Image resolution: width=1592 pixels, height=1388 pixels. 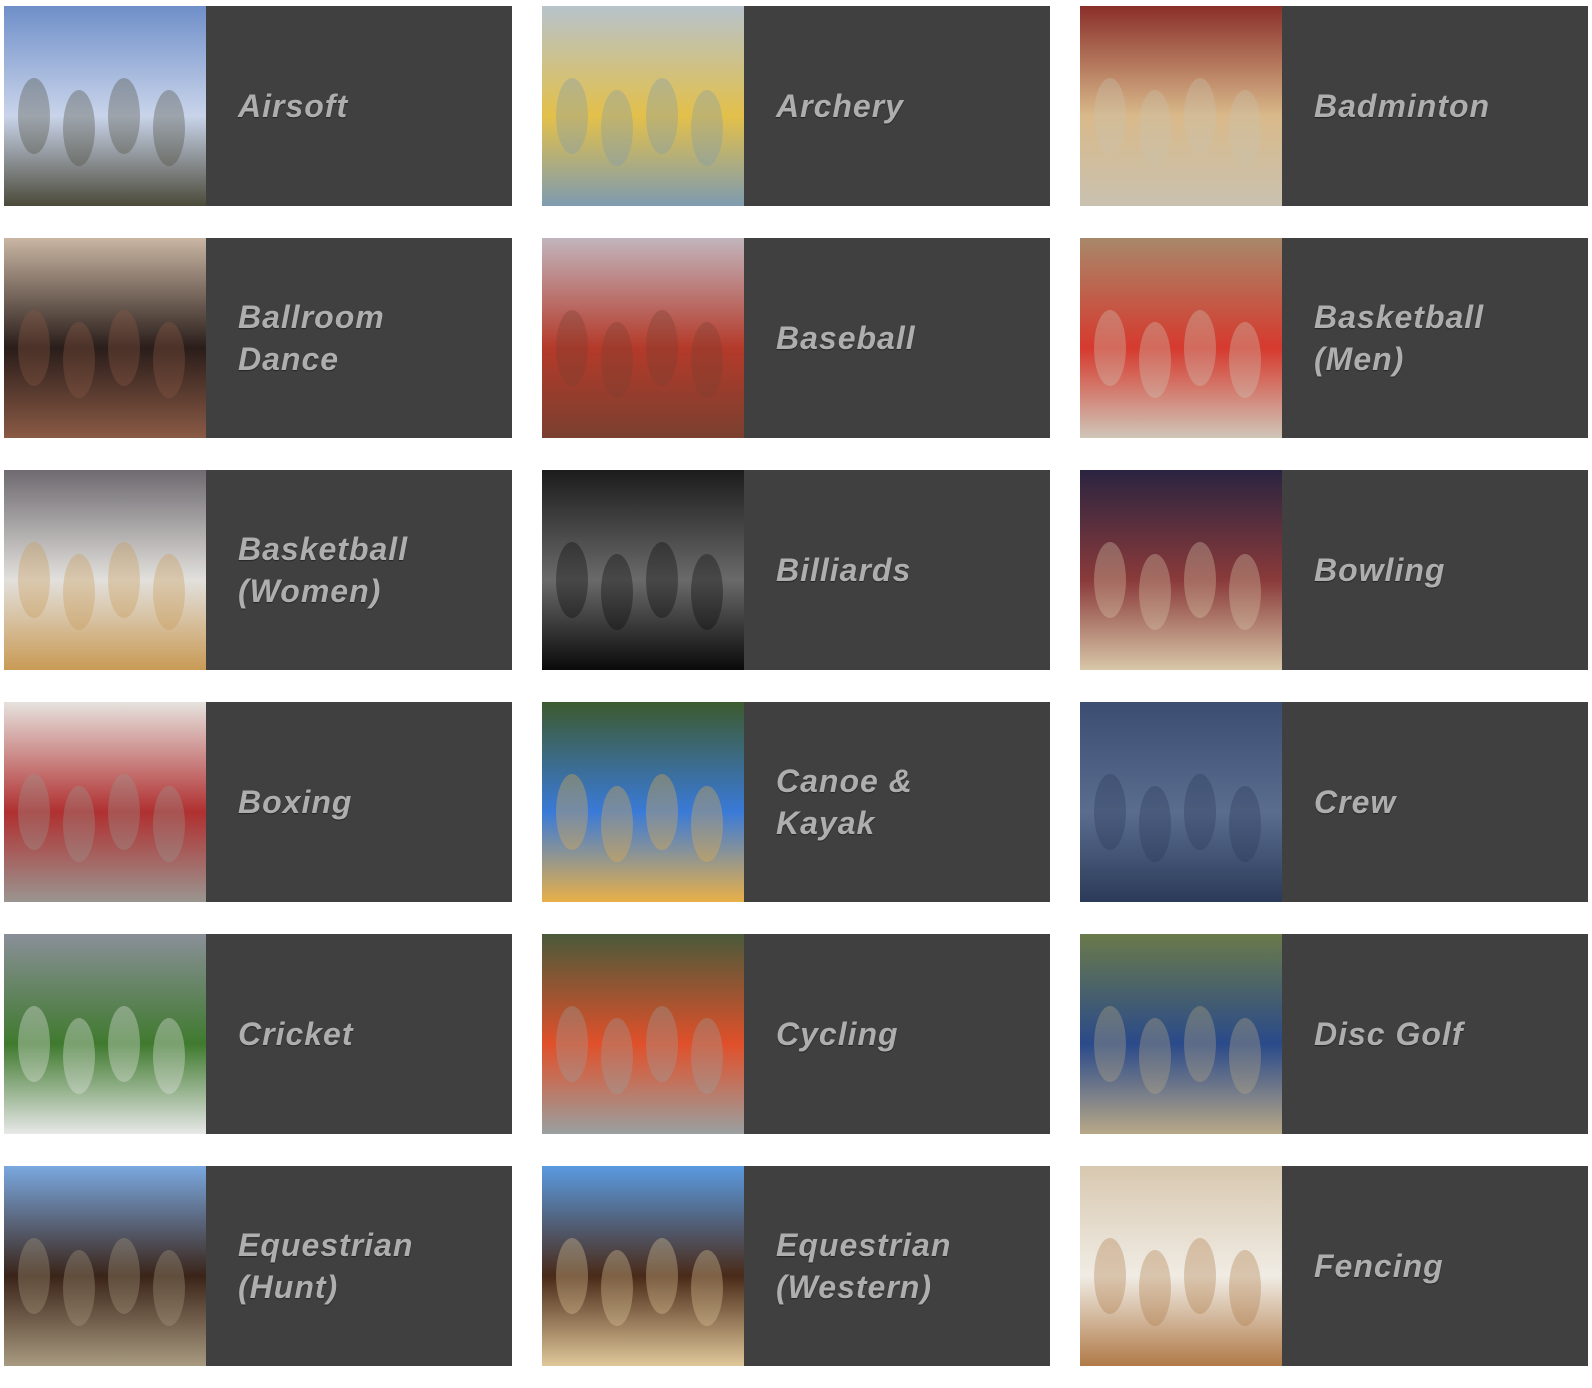 I want to click on sport-label-box: Equestrian (Hunt), so click(x=359, y=1266).